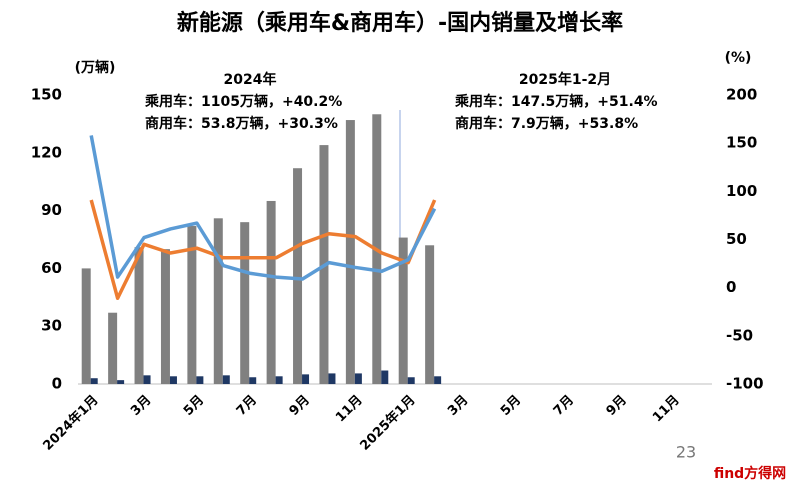 The width and height of the screenshot is (800, 491). I want to click on y2-tick-label: 200, so click(741, 95).